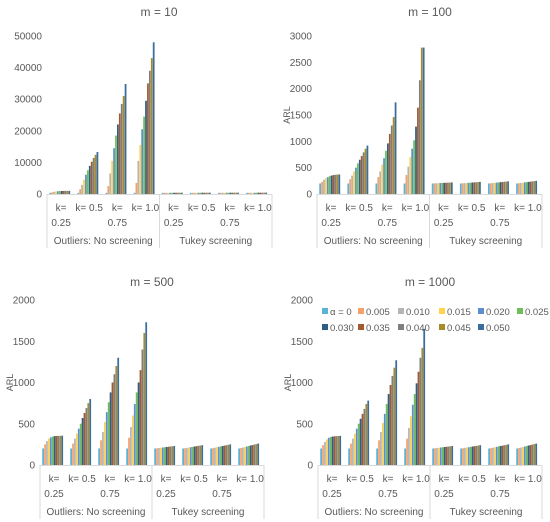 Image resolution: width=550 pixels, height=522 pixels. What do you see at coordinates (24, 383) in the screenshot?
I see `y-tick-label: 1000` at bounding box center [24, 383].